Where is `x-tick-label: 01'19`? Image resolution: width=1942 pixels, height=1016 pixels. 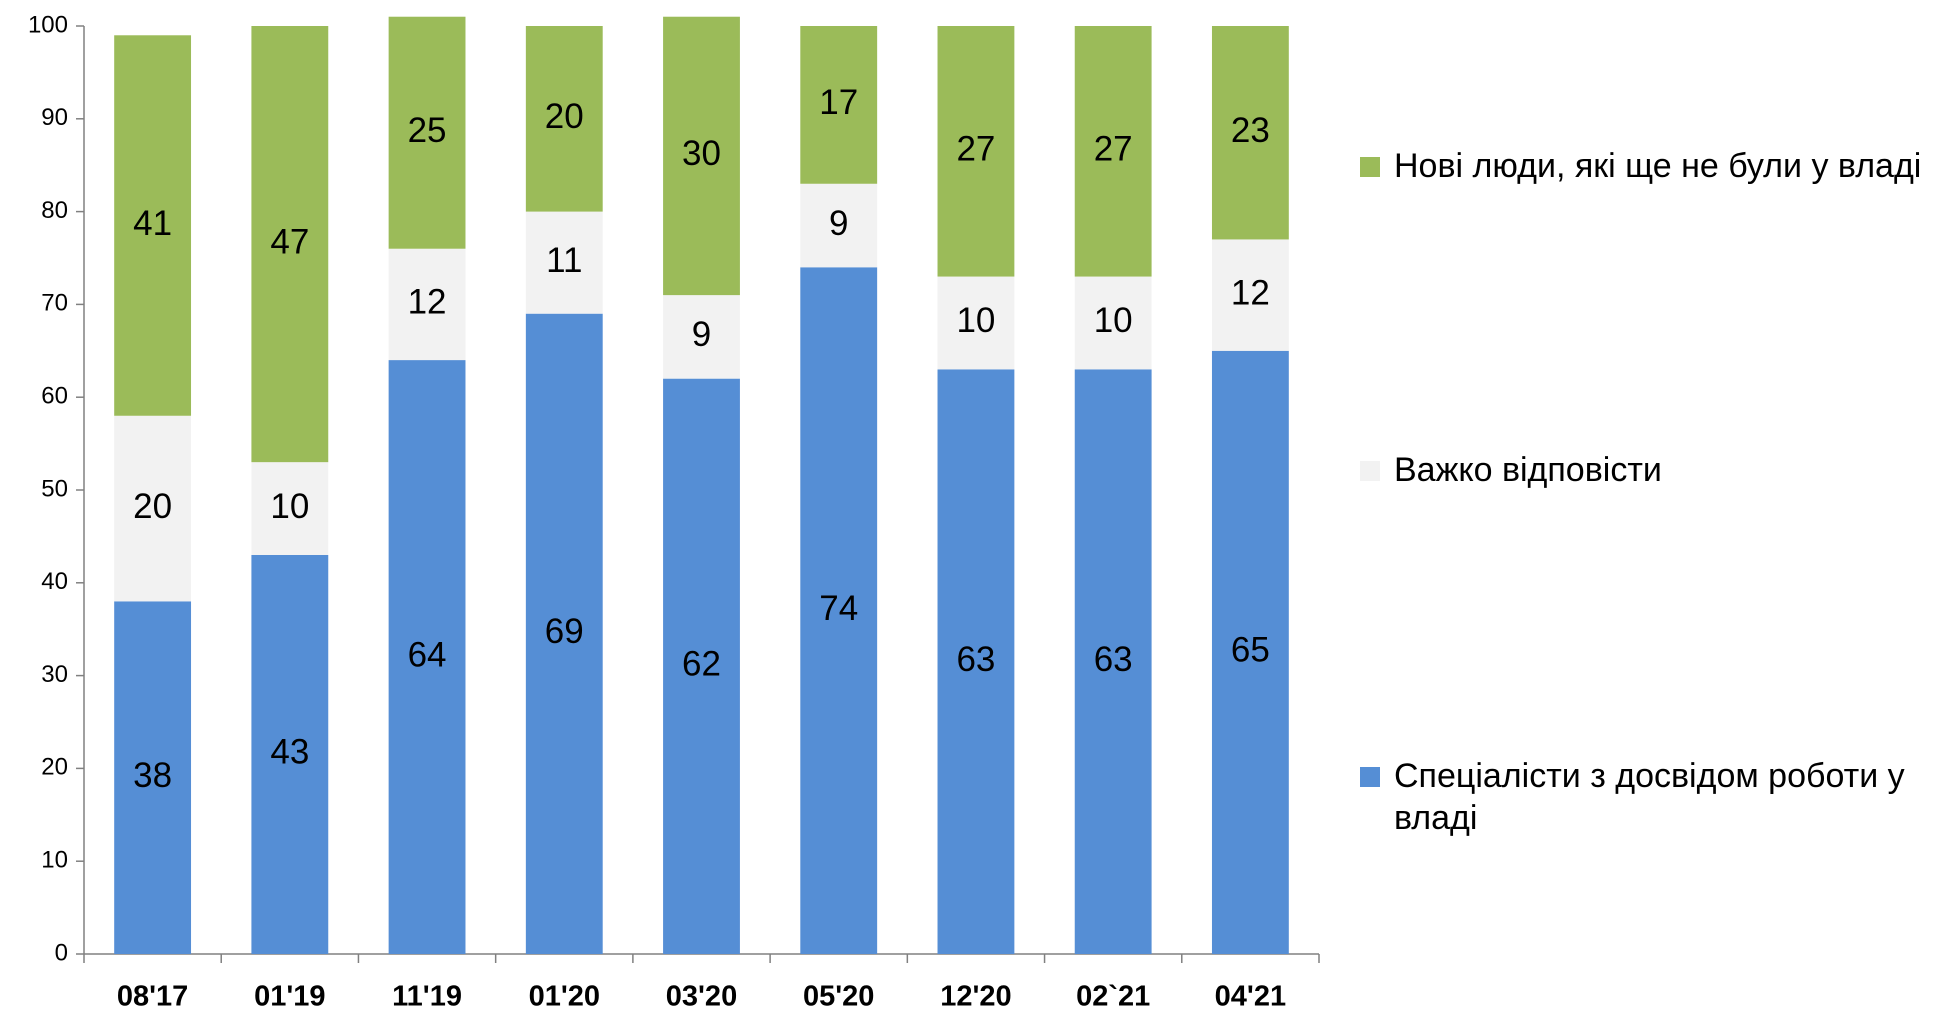
x-tick-label: 01'19 is located at coordinates (289, 997).